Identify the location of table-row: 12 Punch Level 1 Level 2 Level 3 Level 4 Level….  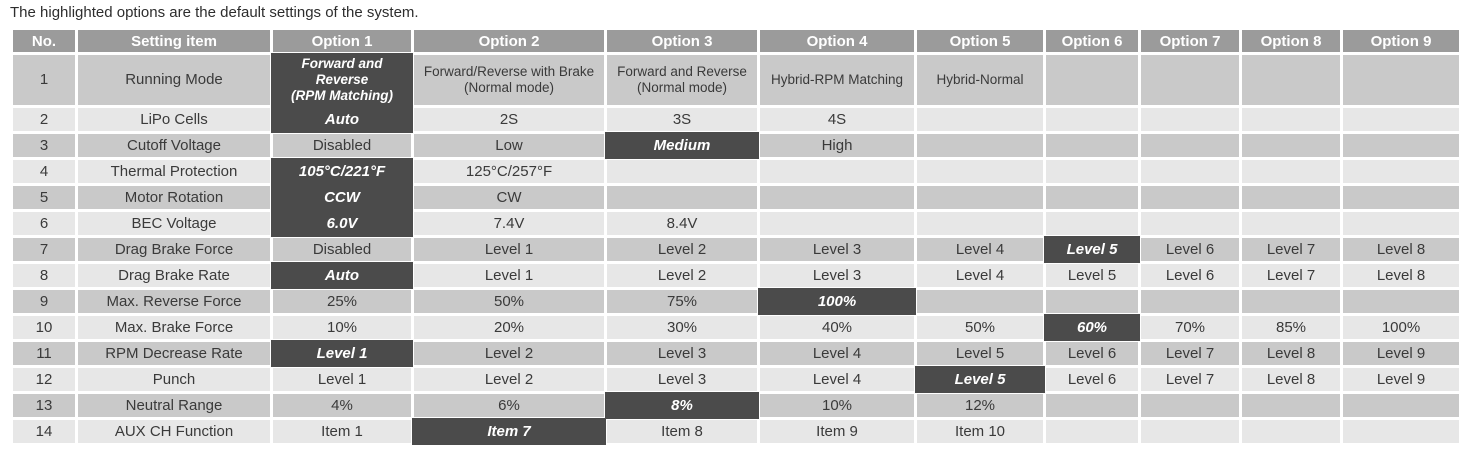
(736, 379).